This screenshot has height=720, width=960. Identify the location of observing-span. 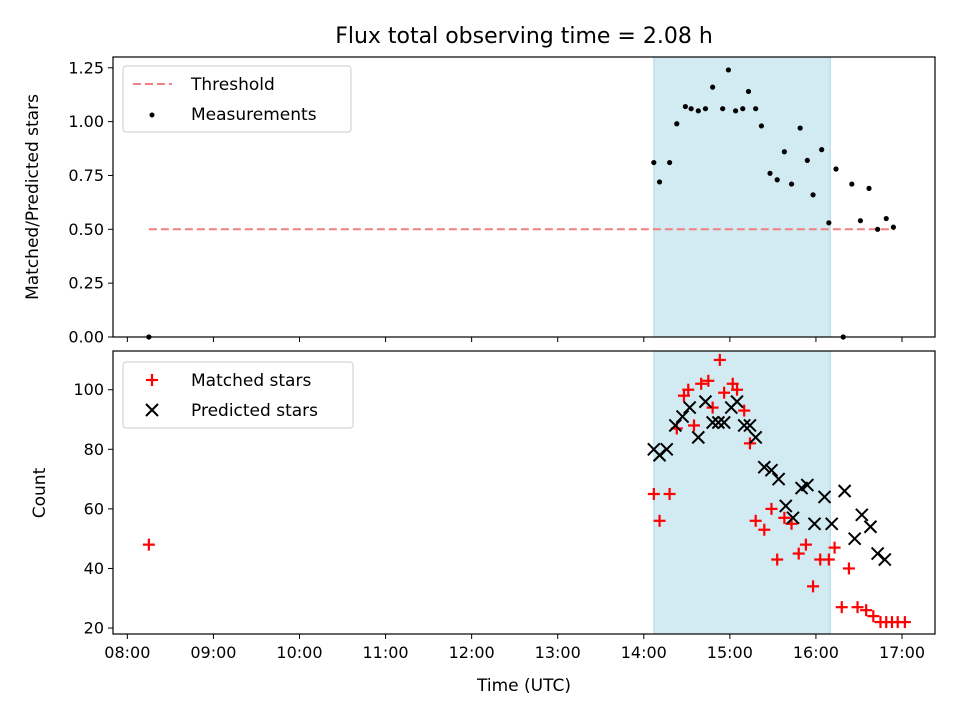
(742, 492).